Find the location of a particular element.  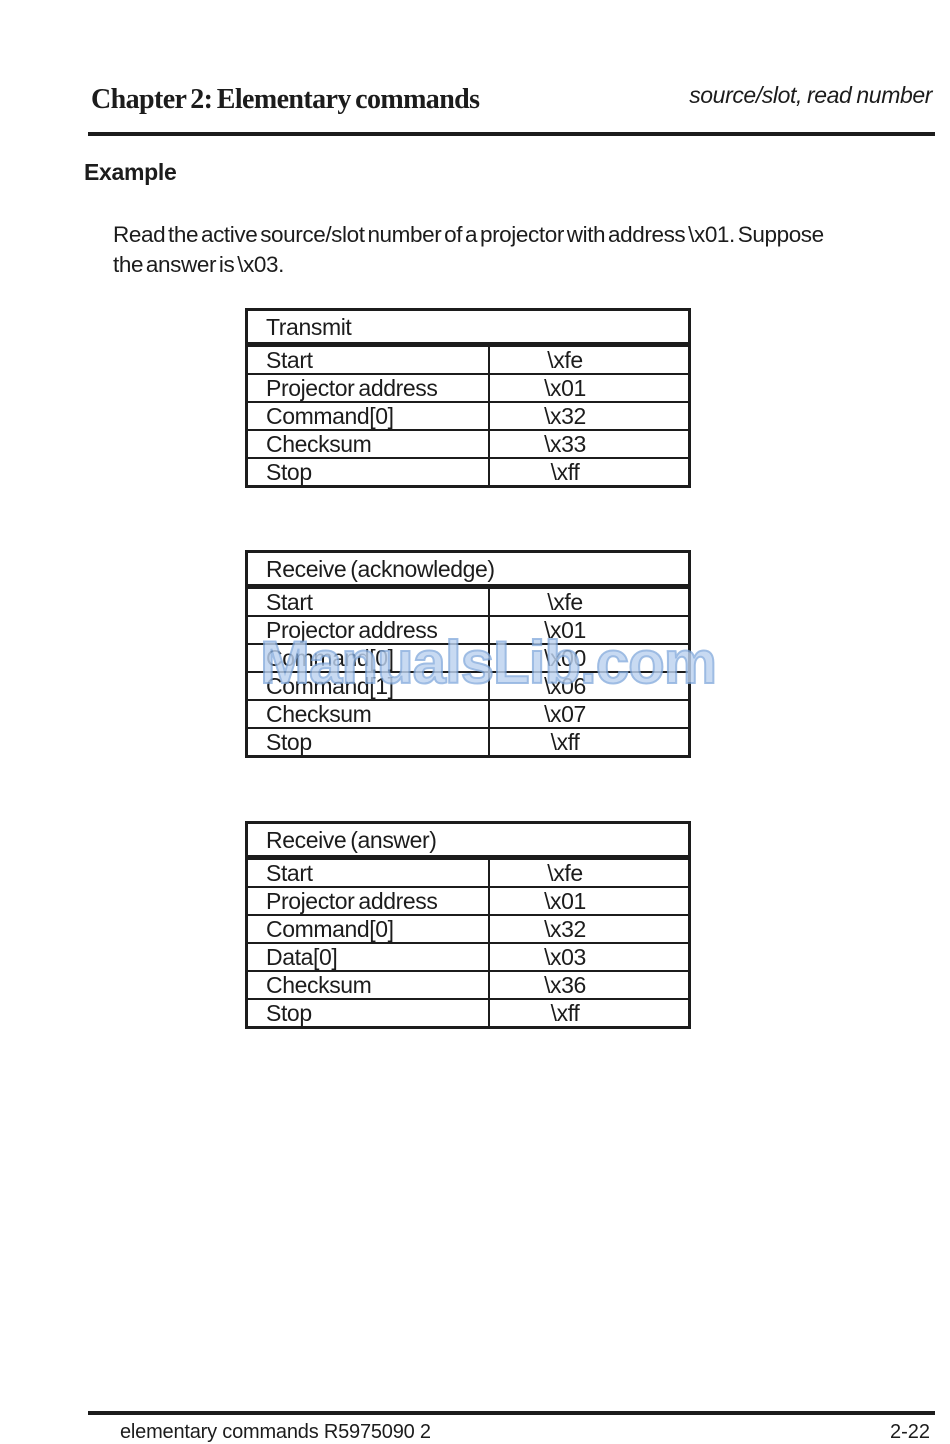

table-row: Data[0] \x03 is located at coordinates (468, 956).